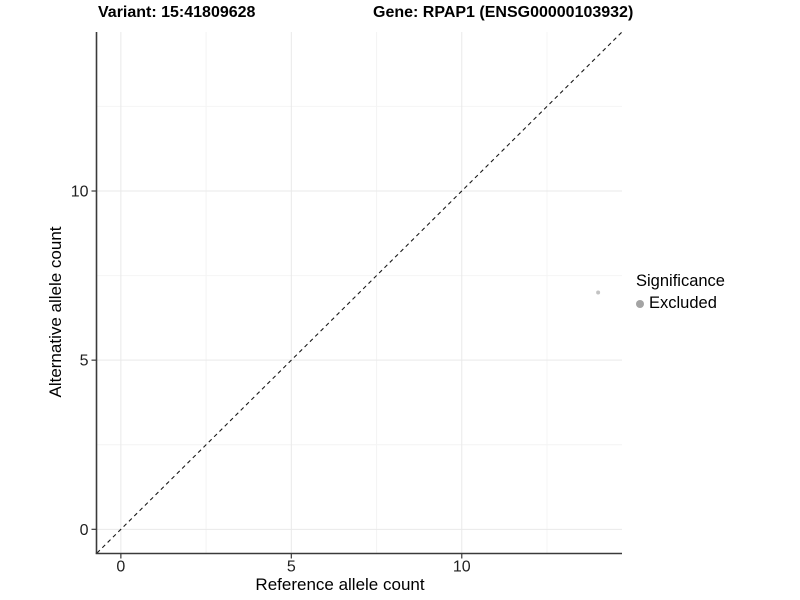 The width and height of the screenshot is (800, 600). Describe the element at coordinates (177, 12) in the screenshot. I see `plot-title-variant: Variant: 15:41809628` at that location.